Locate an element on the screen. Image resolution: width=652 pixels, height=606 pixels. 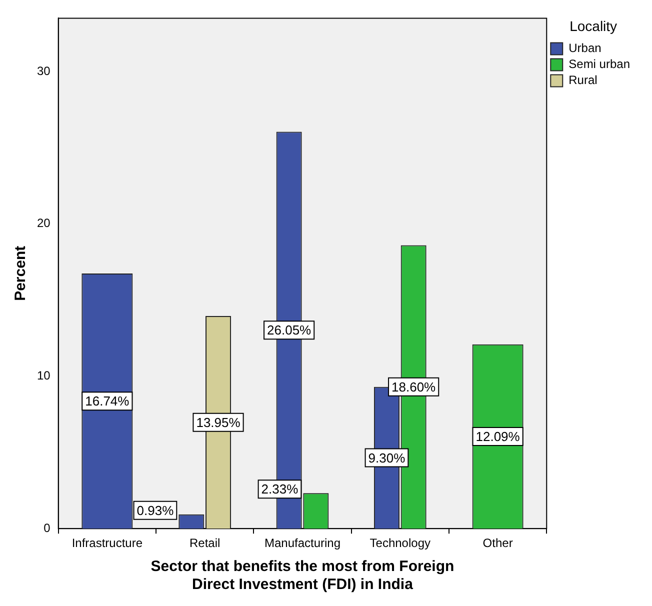
text: 26.05% is located at coordinates (289, 330).